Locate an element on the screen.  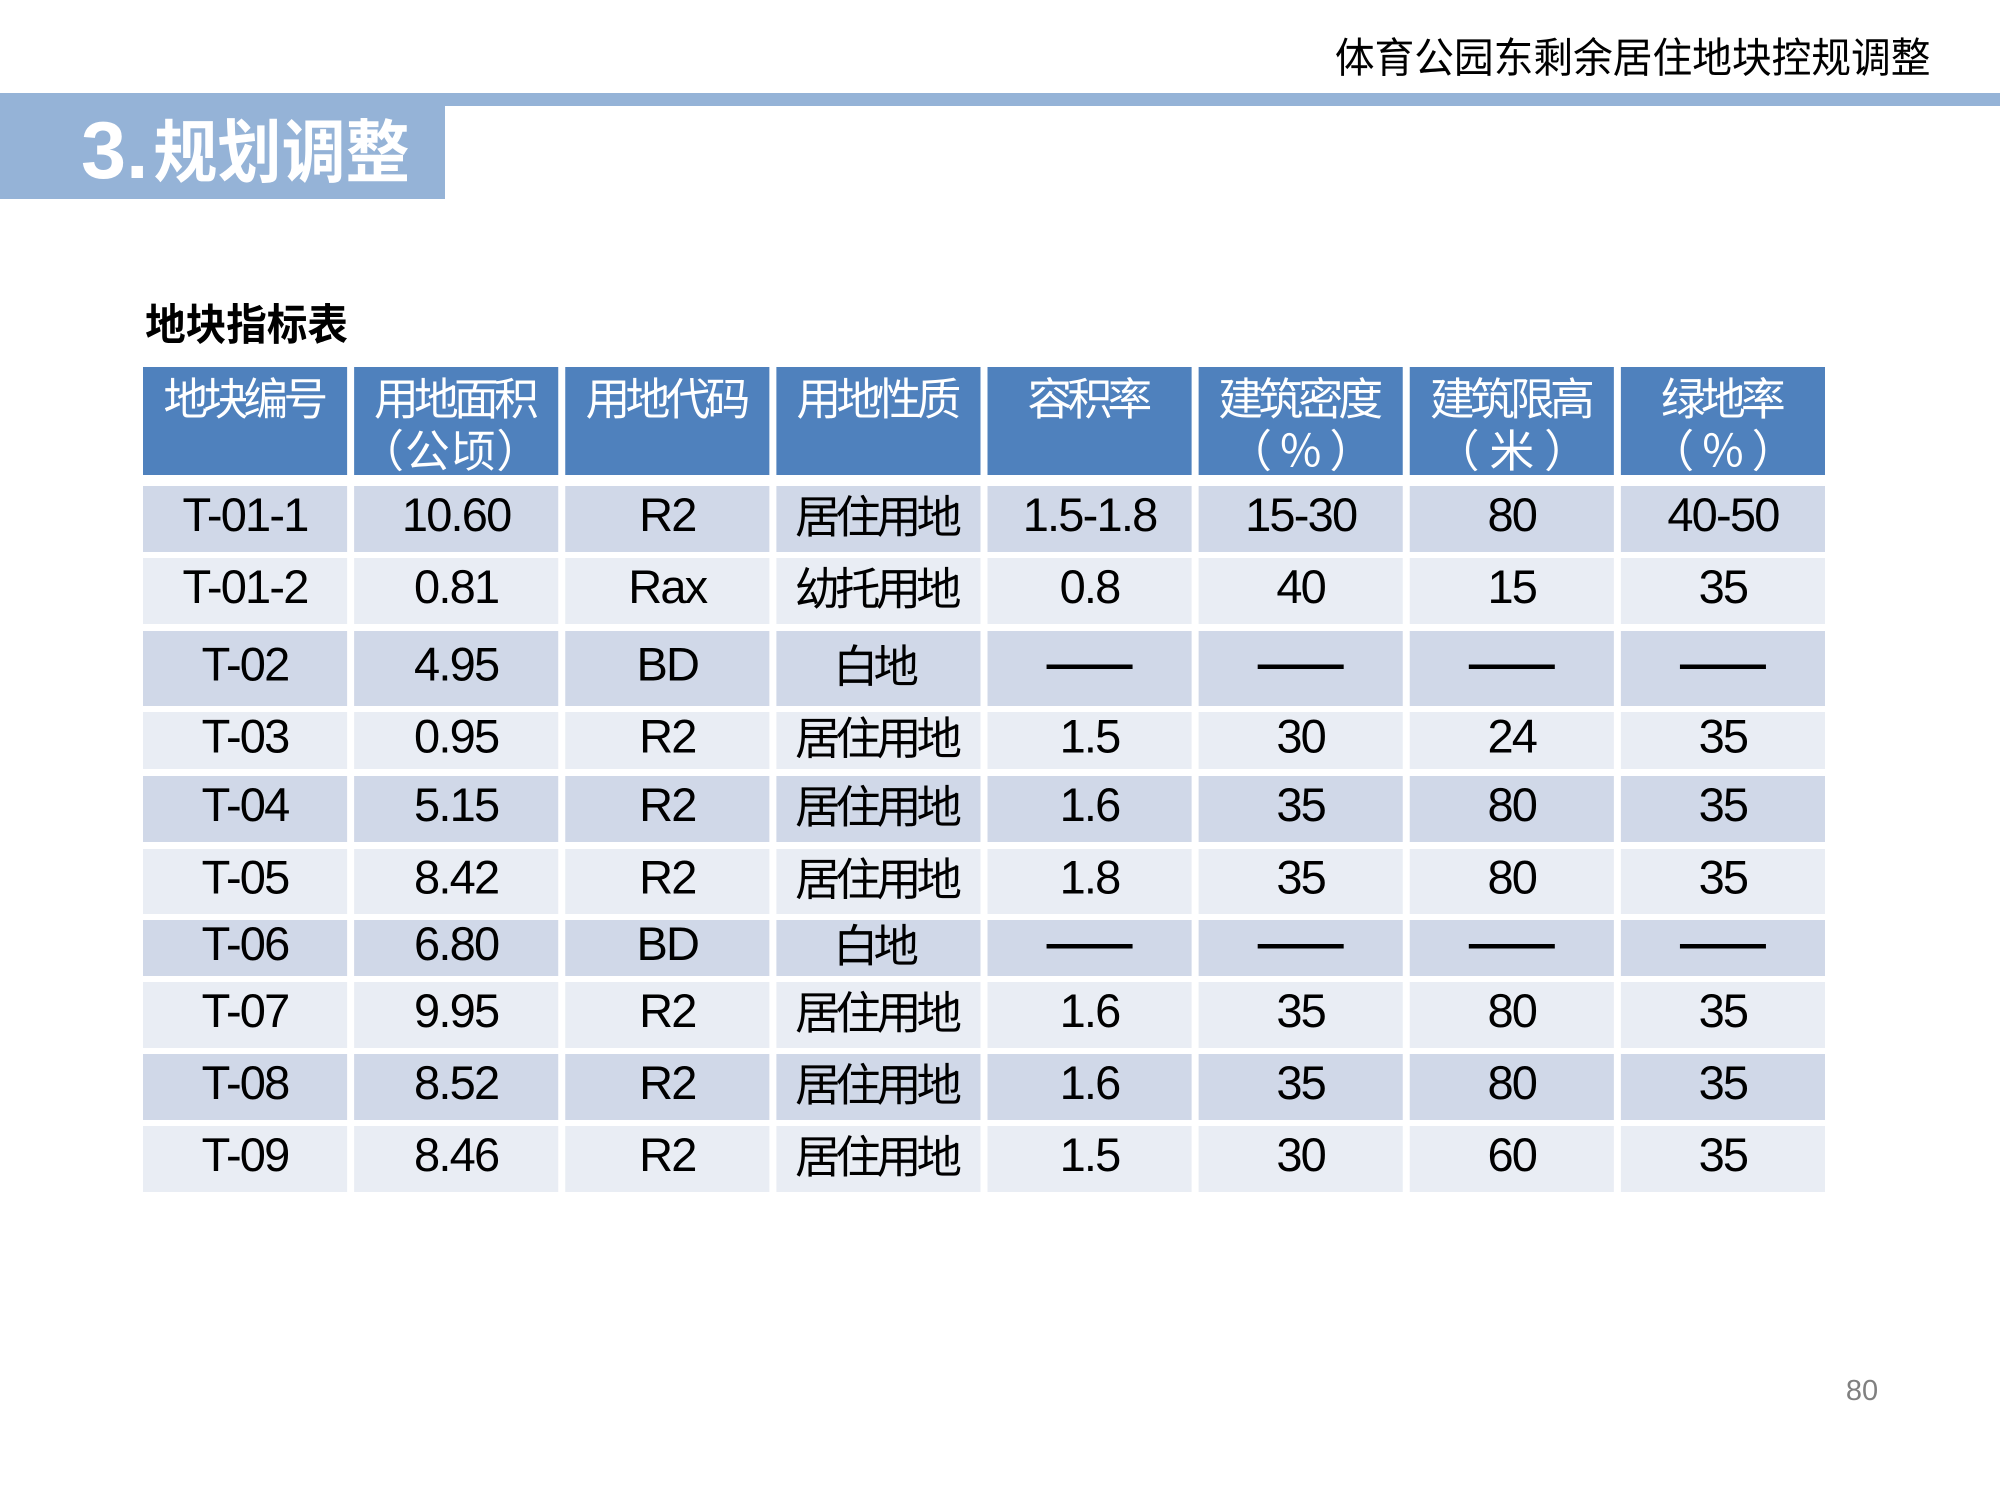
svg-text: 15 is located at coordinates (1511, 586).